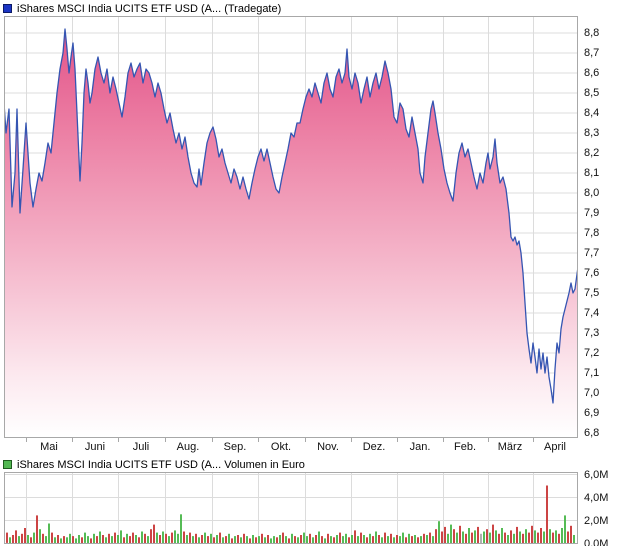 The image size is (620, 546). What do you see at coordinates (596, 498) in the screenshot?
I see `volume-y-tick-label: 4,0M` at bounding box center [596, 498].